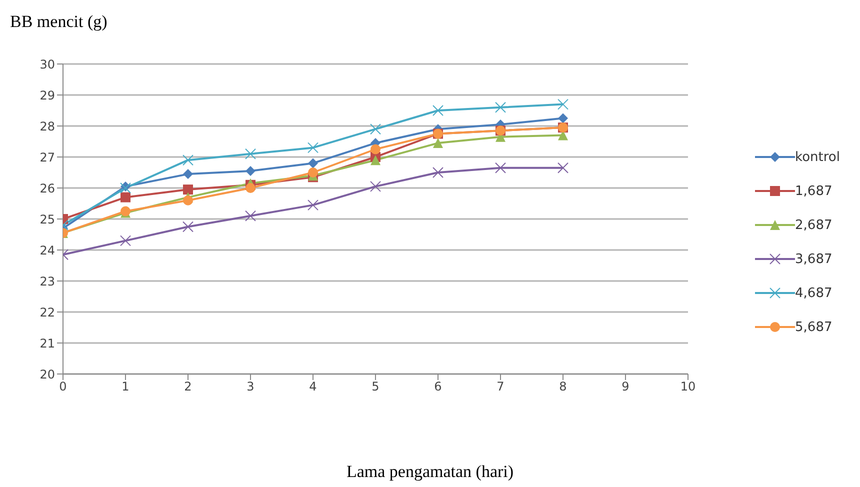  I want to click on x-tick-label: 5, so click(376, 387).